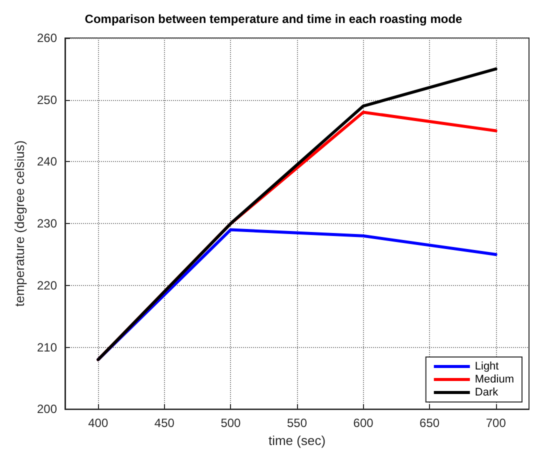 This screenshot has width=547, height=452. I want to click on x-tick-label: 550, so click(297, 423).